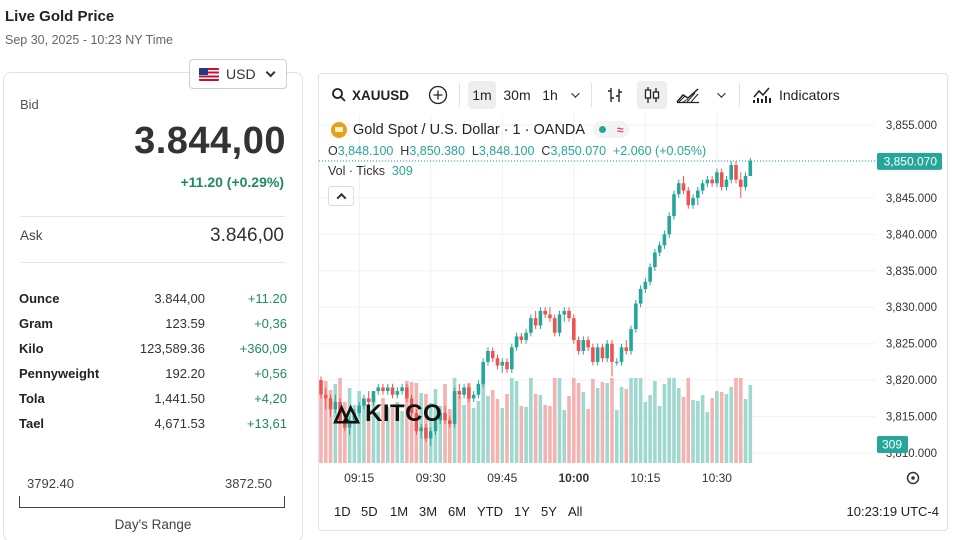 The width and height of the screenshot is (954, 540). What do you see at coordinates (502, 478) in the screenshot?
I see `time-axis-label: 09:45` at bounding box center [502, 478].